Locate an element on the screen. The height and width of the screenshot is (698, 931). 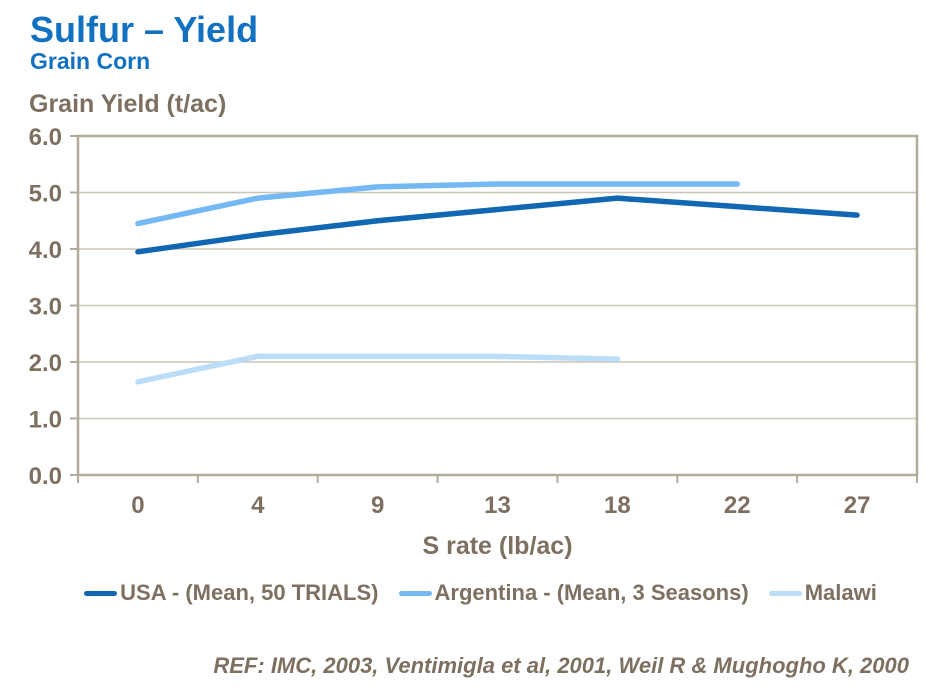
legend-item-malawi: Malawi is located at coordinates (822, 593).